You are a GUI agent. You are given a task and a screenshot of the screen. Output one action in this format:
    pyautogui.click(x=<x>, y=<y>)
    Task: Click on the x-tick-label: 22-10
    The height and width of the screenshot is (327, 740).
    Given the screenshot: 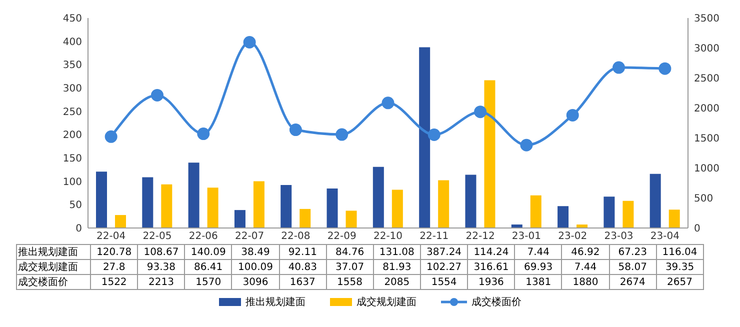 What is the action you would take?
    pyautogui.click(x=388, y=236)
    